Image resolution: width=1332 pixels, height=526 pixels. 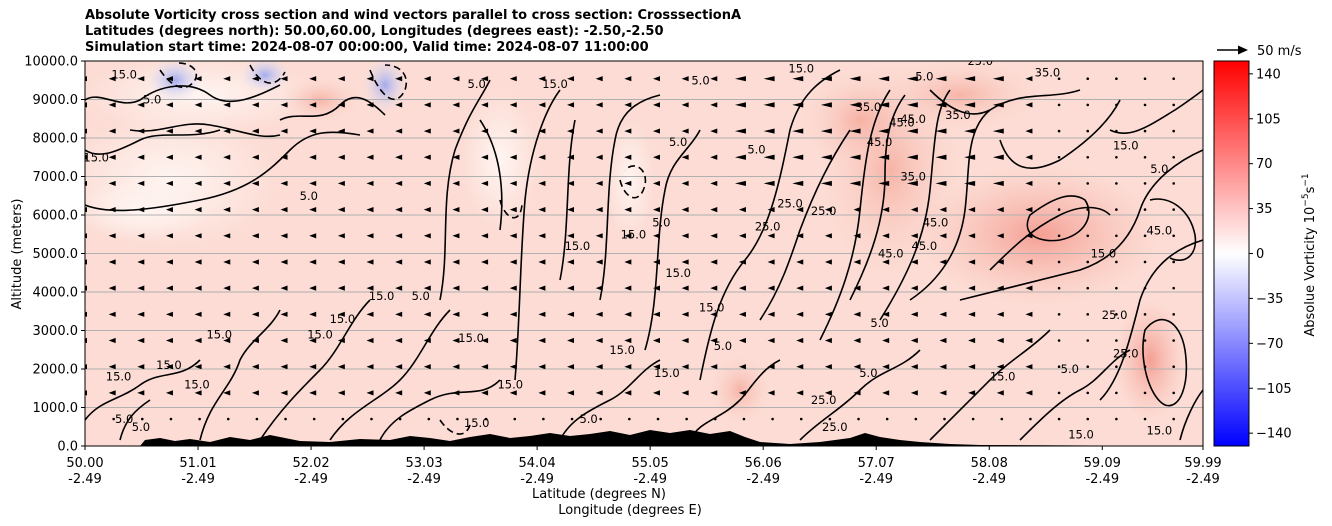 I want to click on y-tick-label: 9000.0, so click(x=56, y=100).